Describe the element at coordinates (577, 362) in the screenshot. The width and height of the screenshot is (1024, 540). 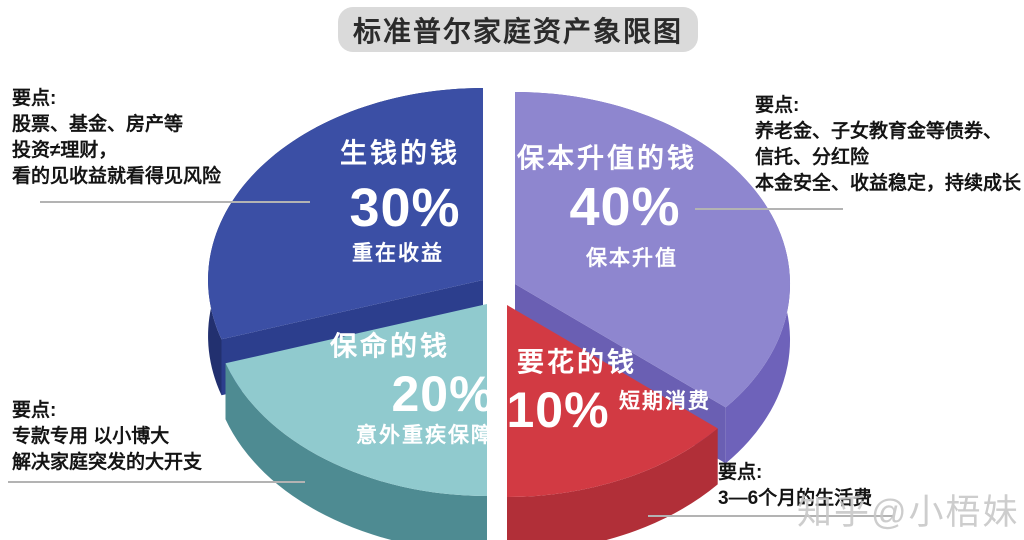
I see `slice-label-spending-name: 要花的钱` at that location.